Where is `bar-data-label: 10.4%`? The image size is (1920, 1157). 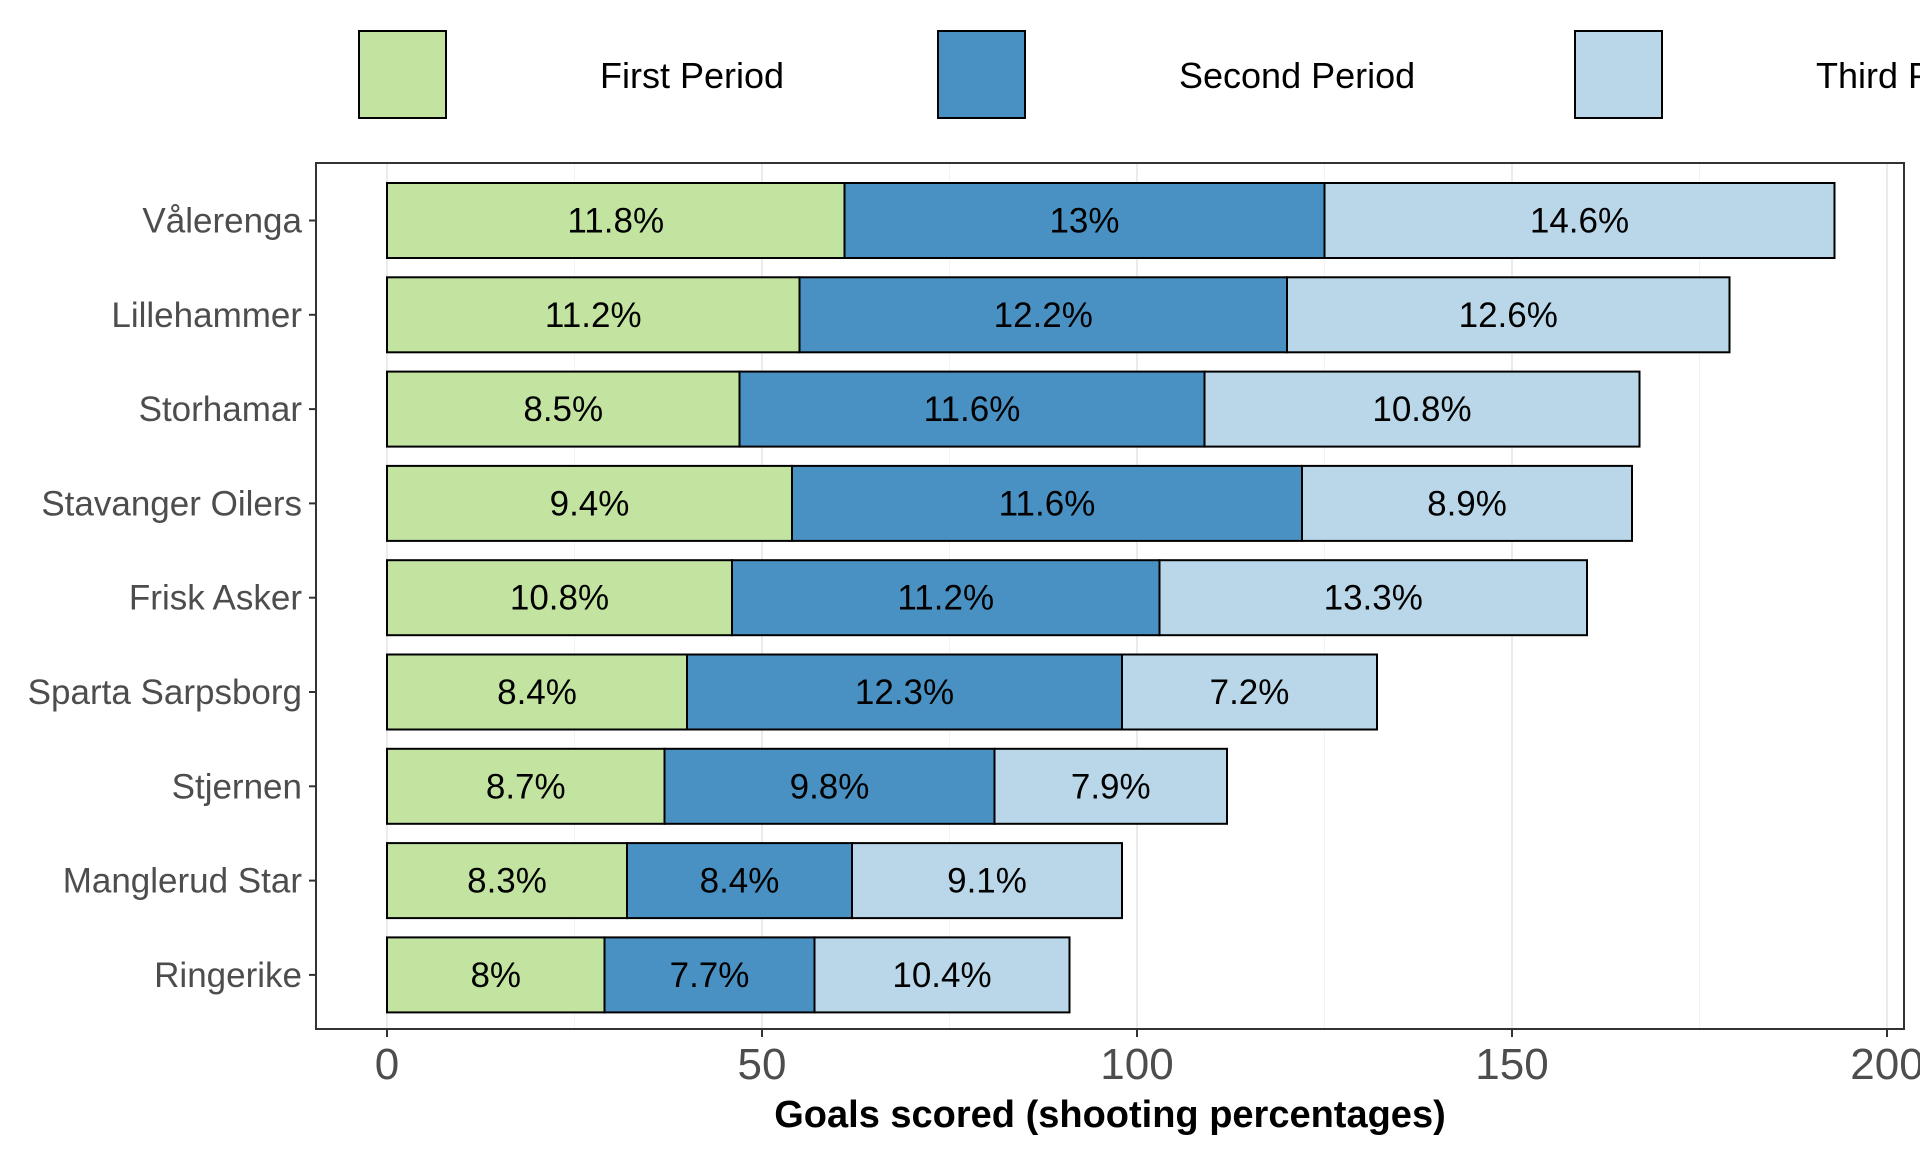 bar-data-label: 10.4% is located at coordinates (941, 975).